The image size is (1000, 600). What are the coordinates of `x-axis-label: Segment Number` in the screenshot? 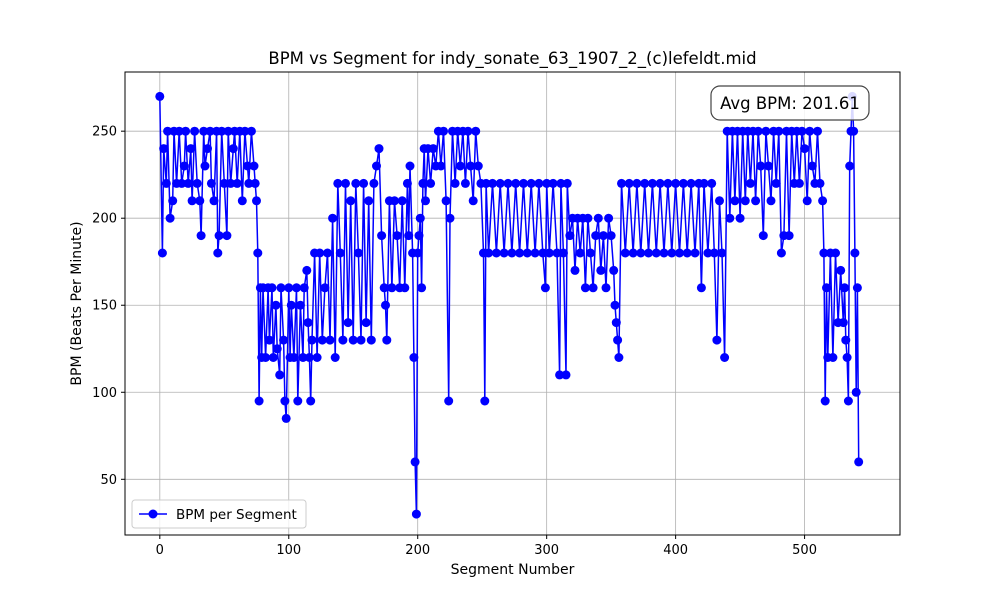 It's located at (513, 570).